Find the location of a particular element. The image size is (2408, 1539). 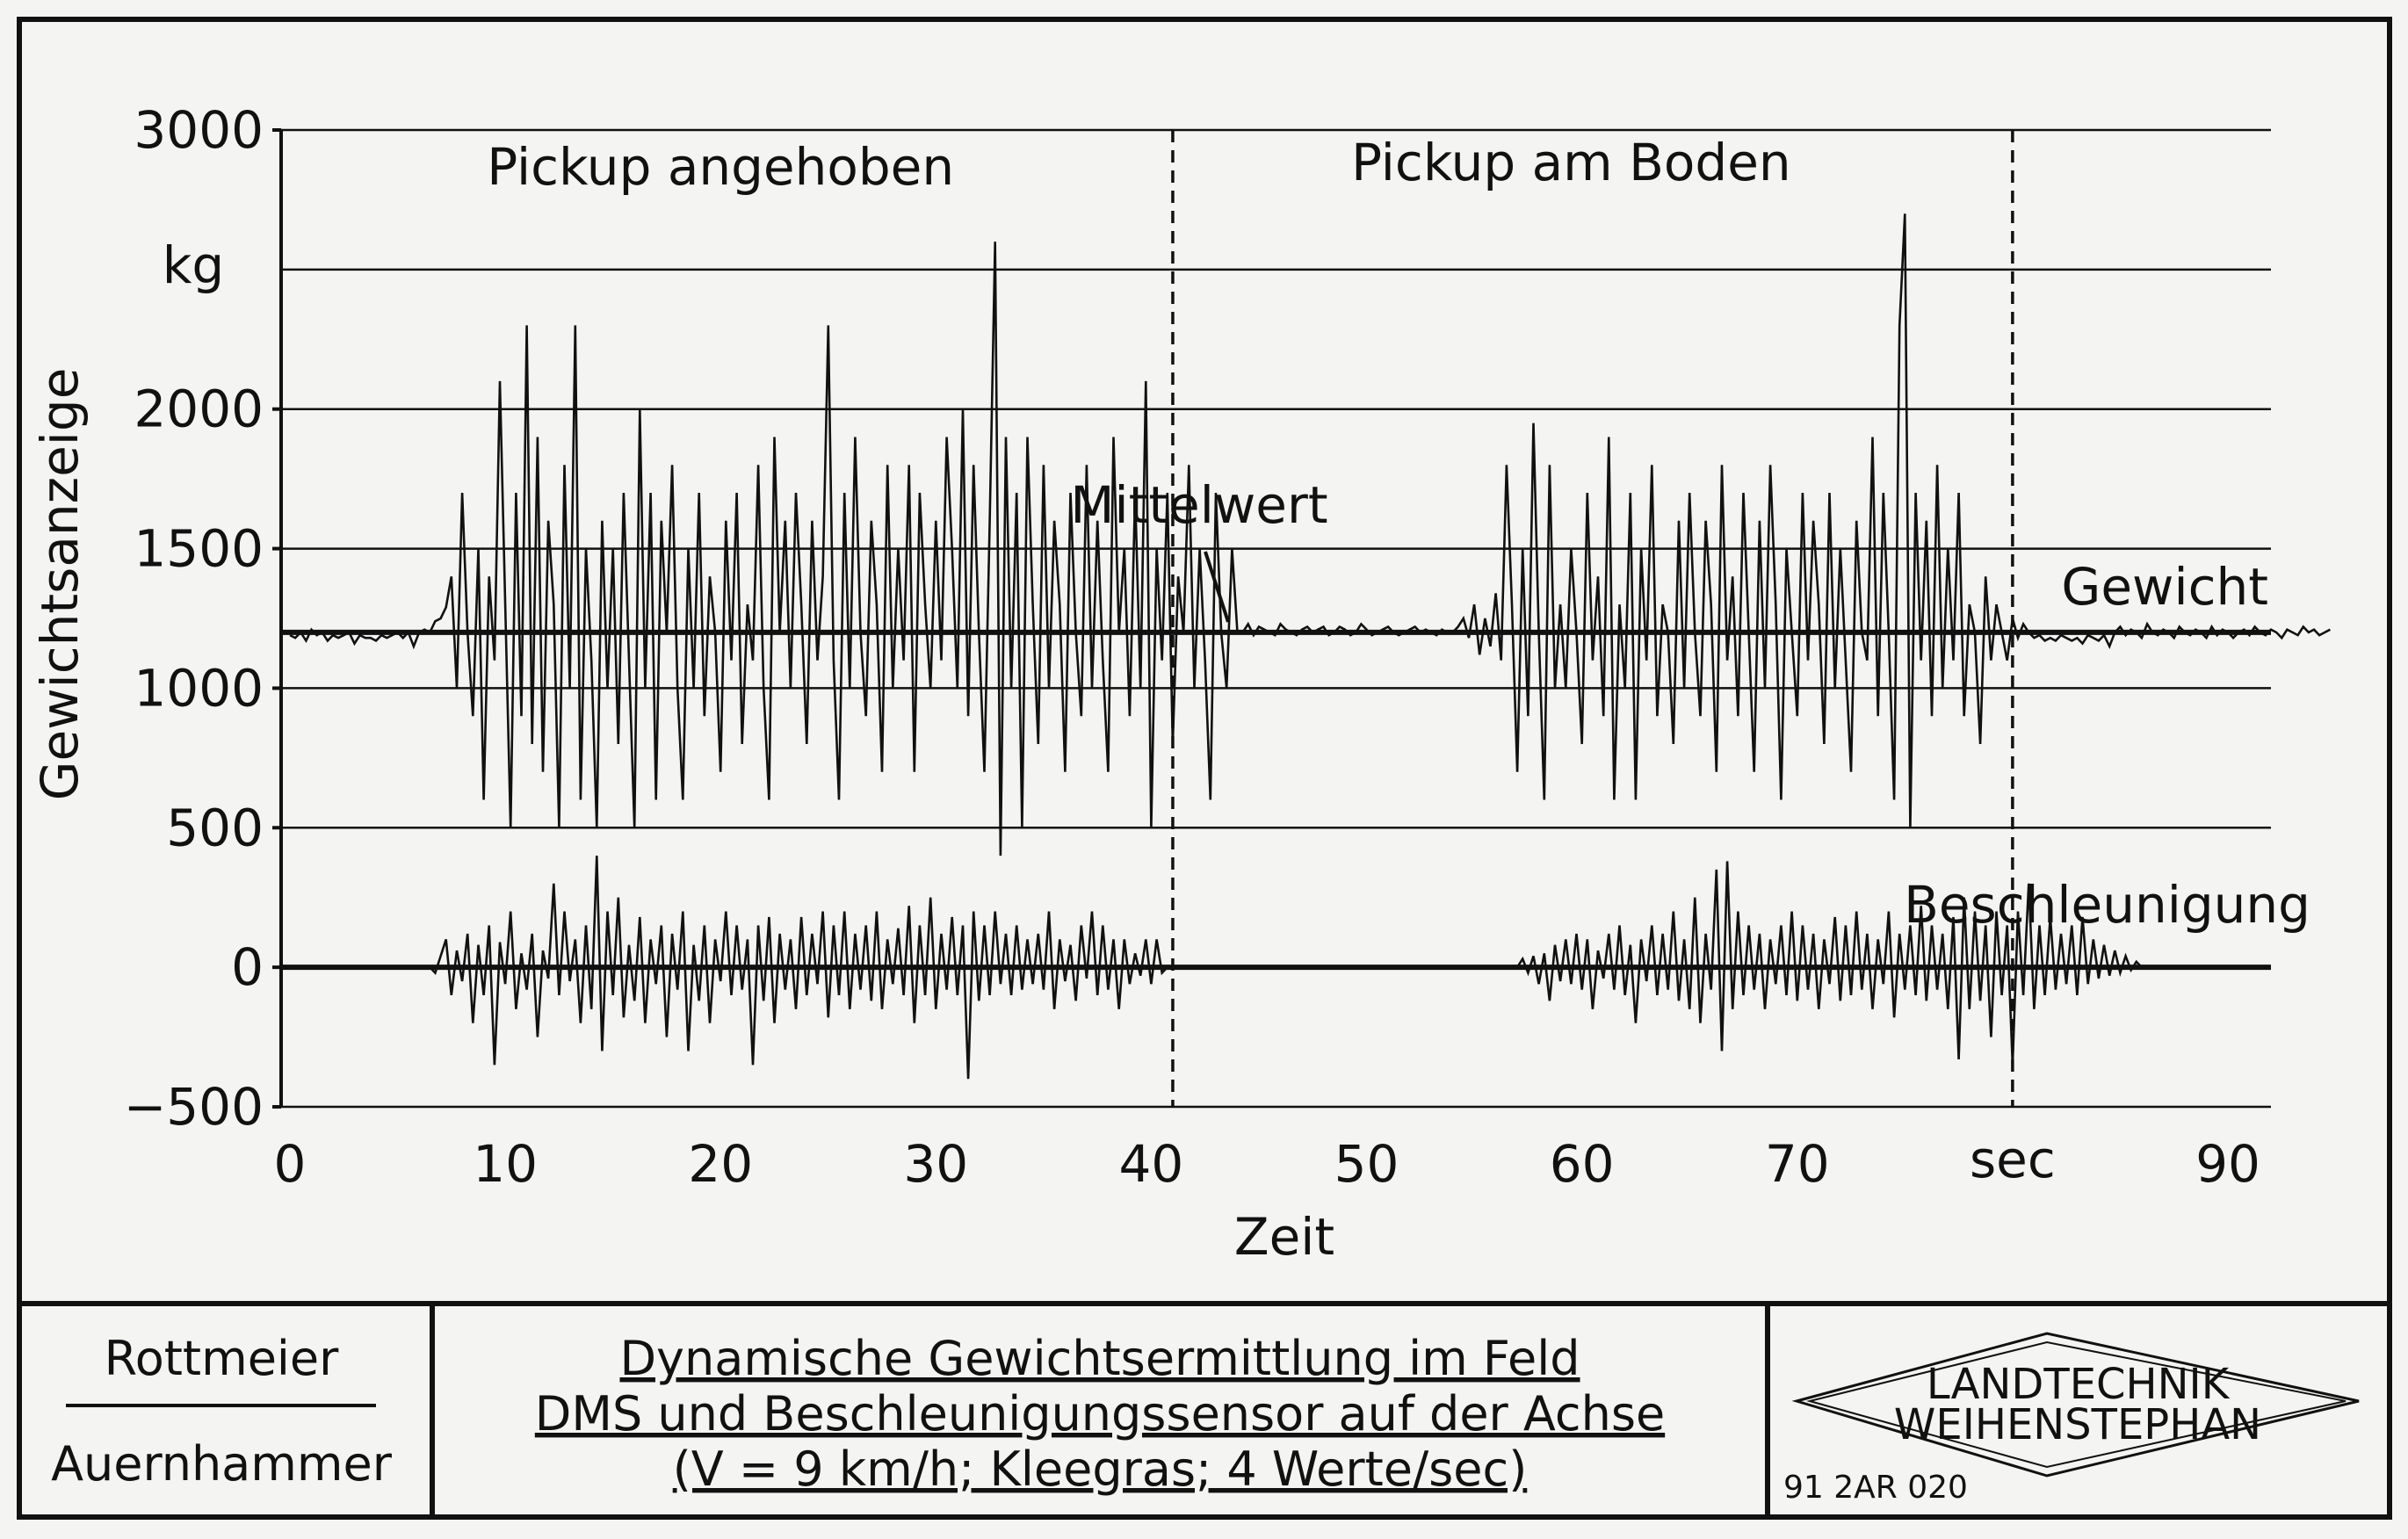

x-unit: sec is located at coordinates (2013, 1159).